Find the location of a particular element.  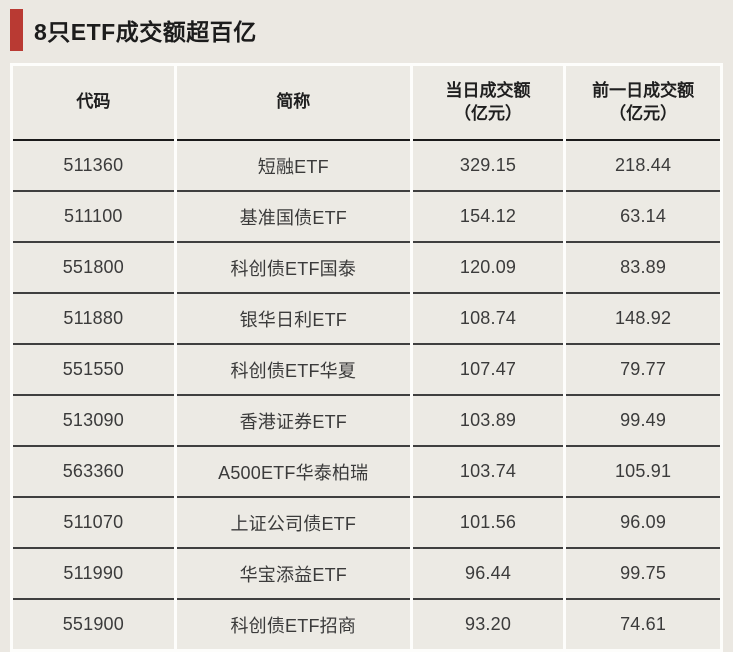

table-row: 551900 科创债ETF招商 93.20 74.61 is located at coordinates (366, 623).